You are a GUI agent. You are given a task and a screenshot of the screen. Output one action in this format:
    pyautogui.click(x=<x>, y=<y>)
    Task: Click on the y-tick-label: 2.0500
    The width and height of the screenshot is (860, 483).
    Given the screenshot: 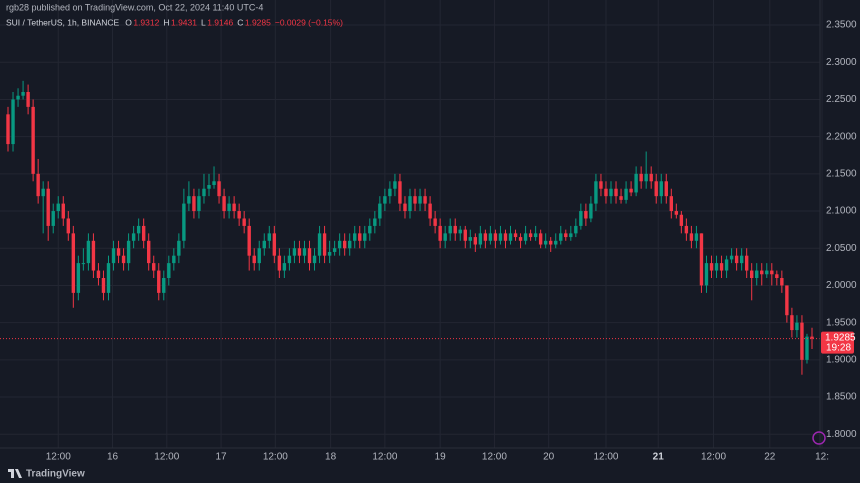 What is the action you would take?
    pyautogui.click(x=841, y=248)
    